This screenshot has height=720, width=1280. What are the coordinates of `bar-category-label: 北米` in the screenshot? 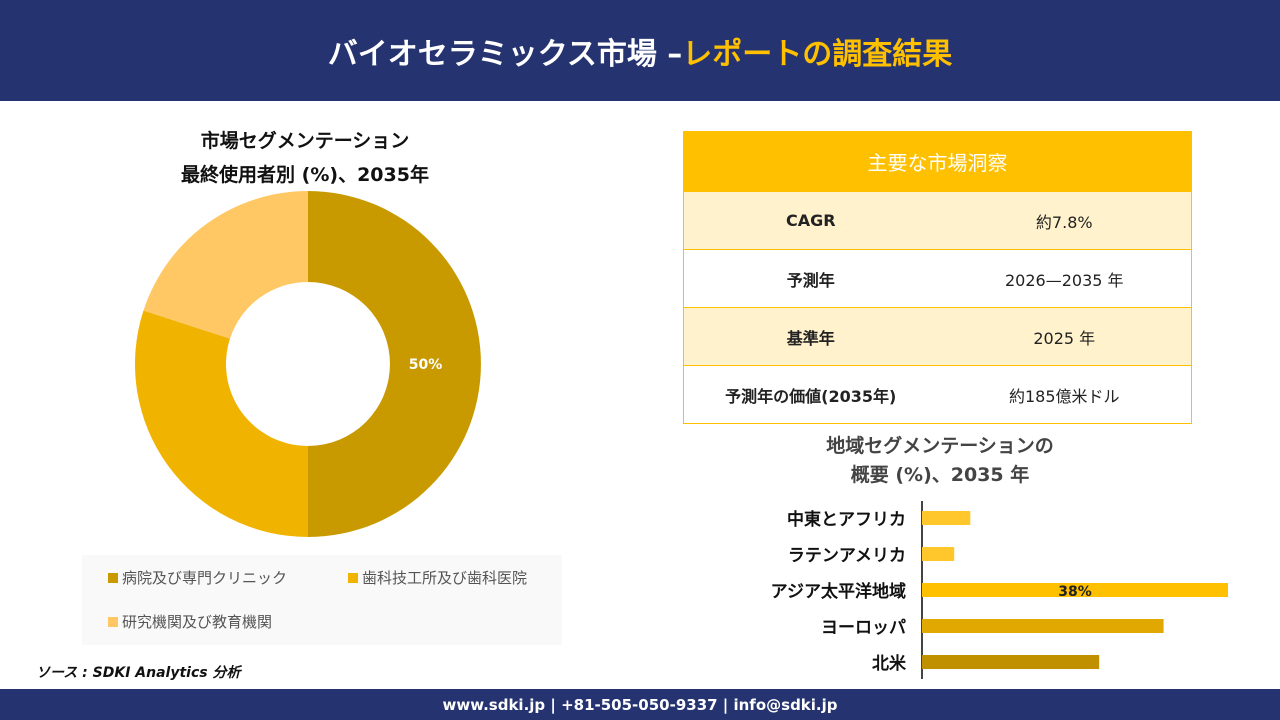 It's located at (889, 663).